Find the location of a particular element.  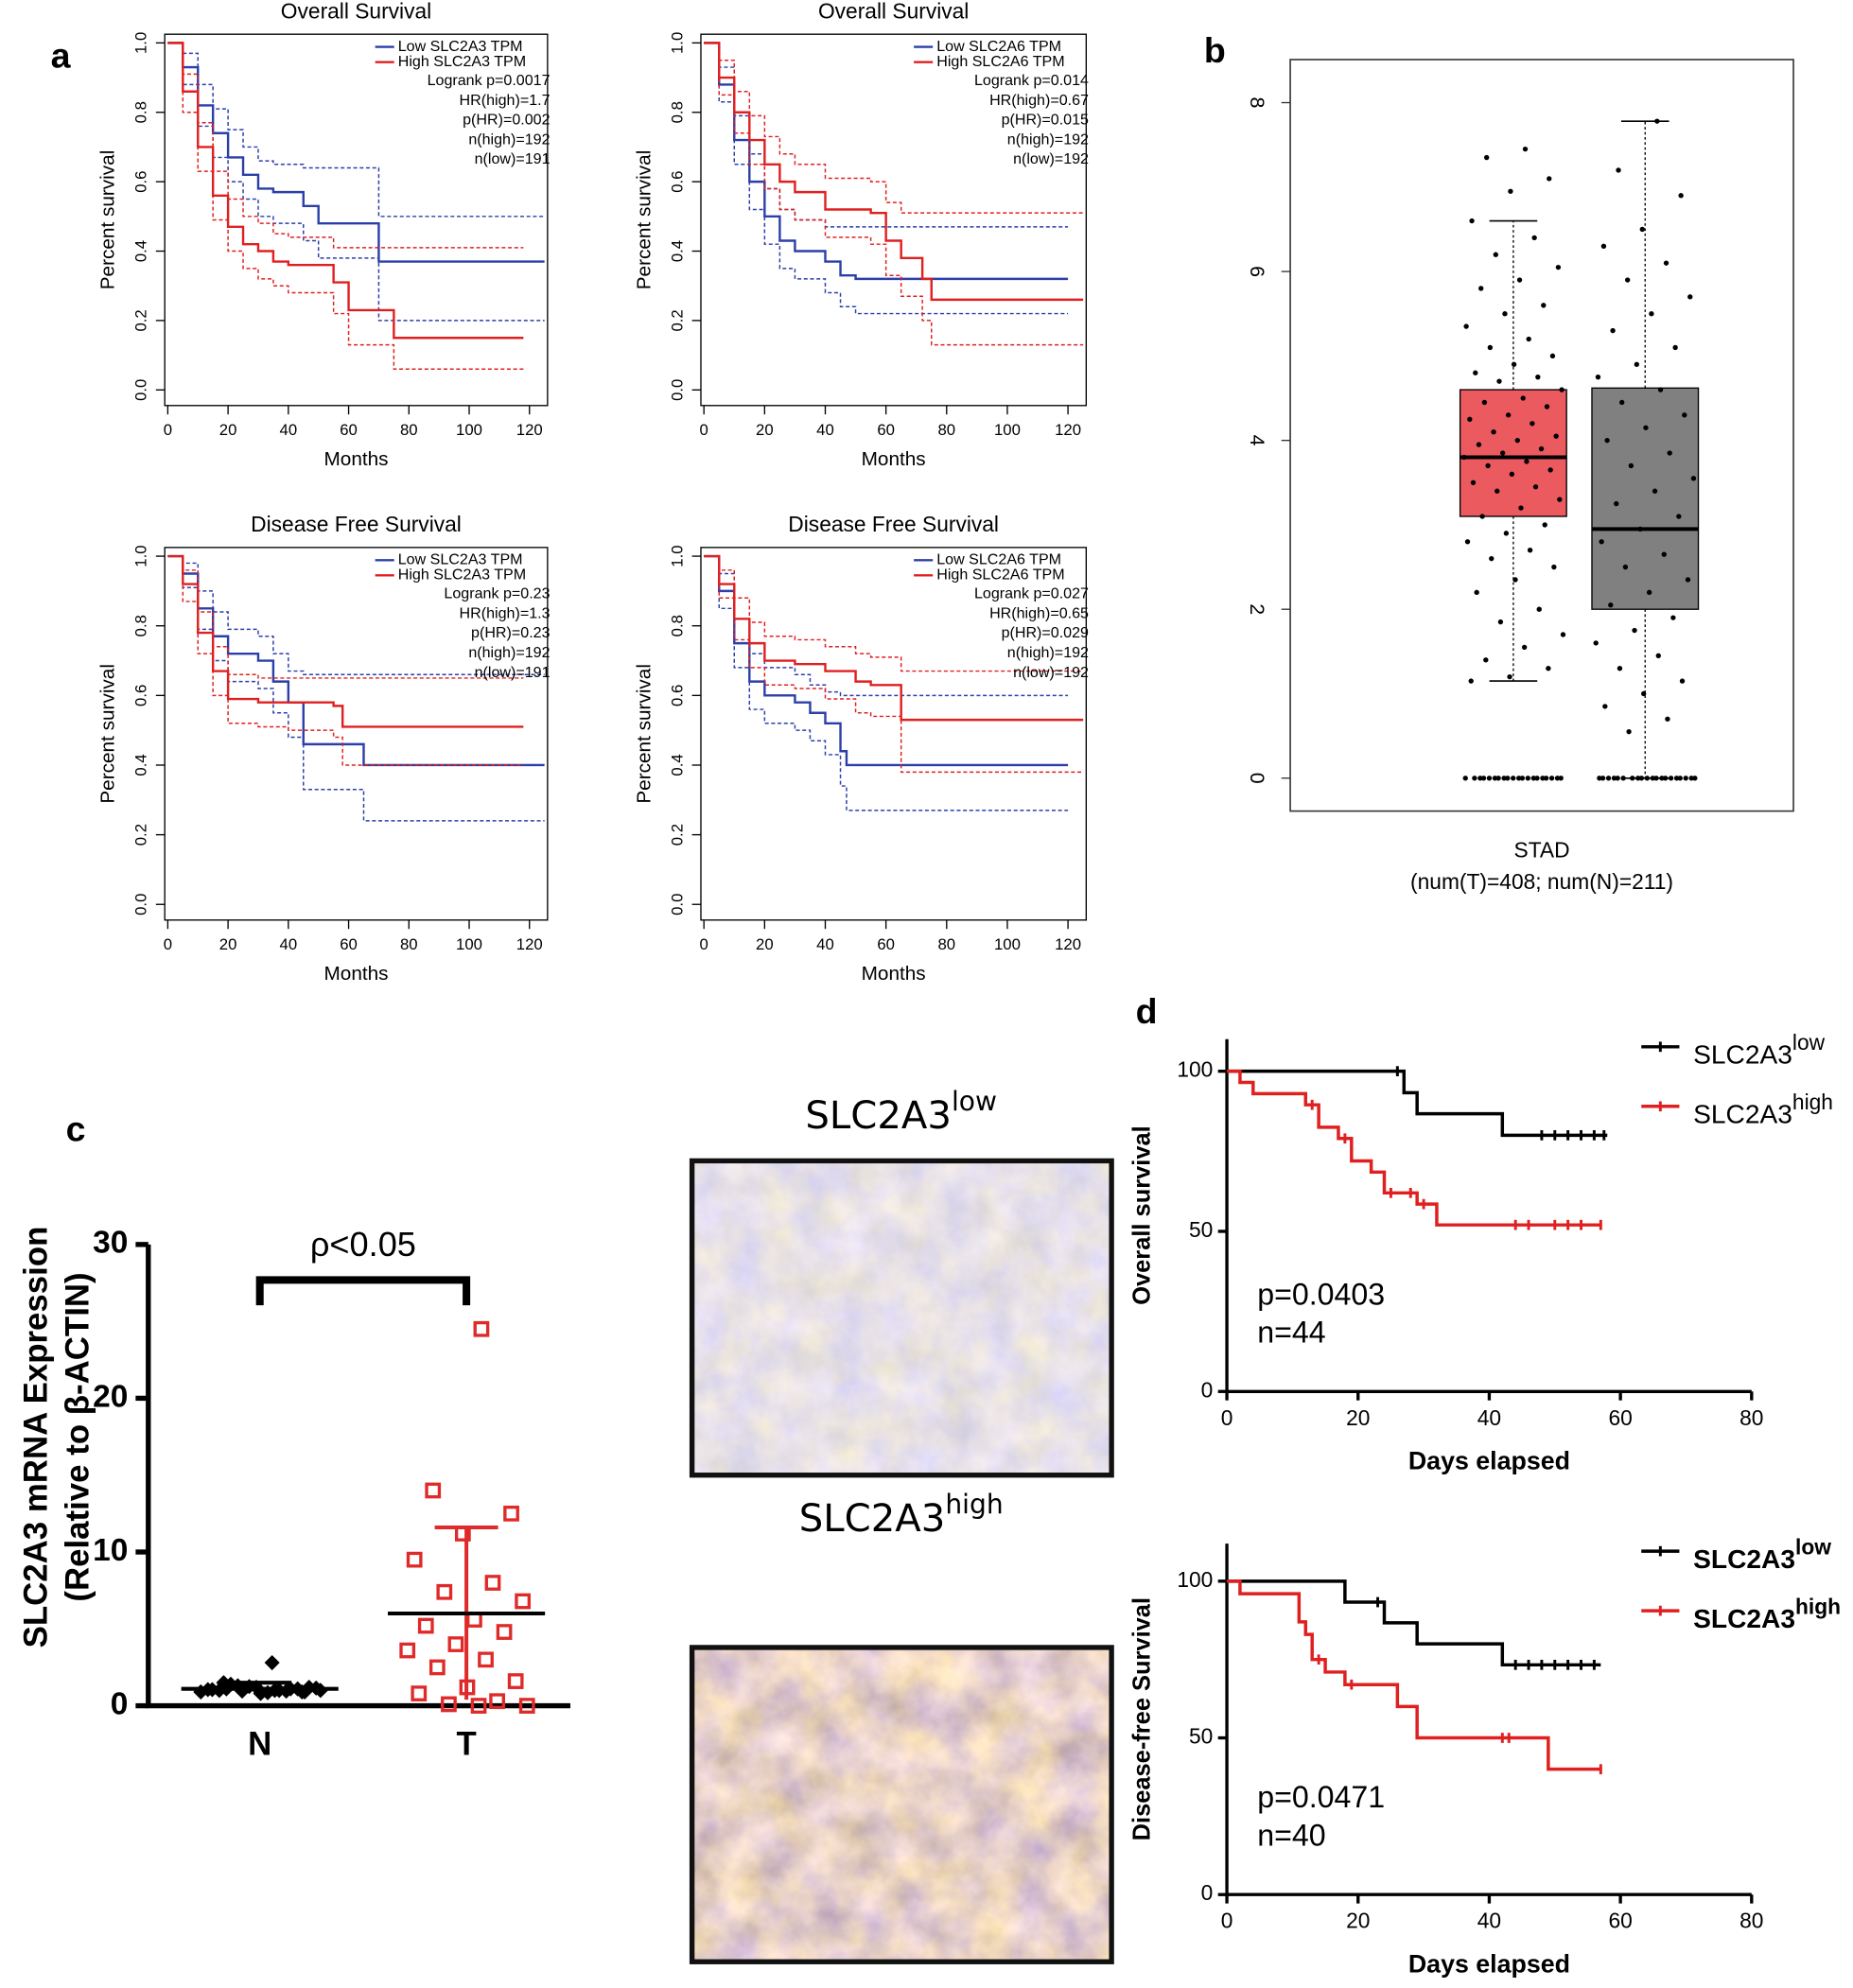

y-tick-label: 0.6 is located at coordinates (140, 182).